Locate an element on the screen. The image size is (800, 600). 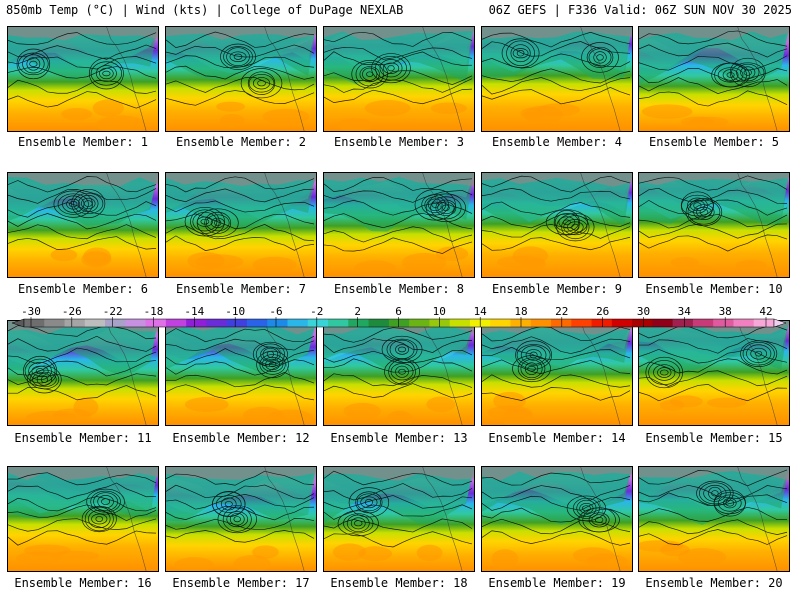
colorbar-tick-label: -6 is located at coordinates (275, 311).